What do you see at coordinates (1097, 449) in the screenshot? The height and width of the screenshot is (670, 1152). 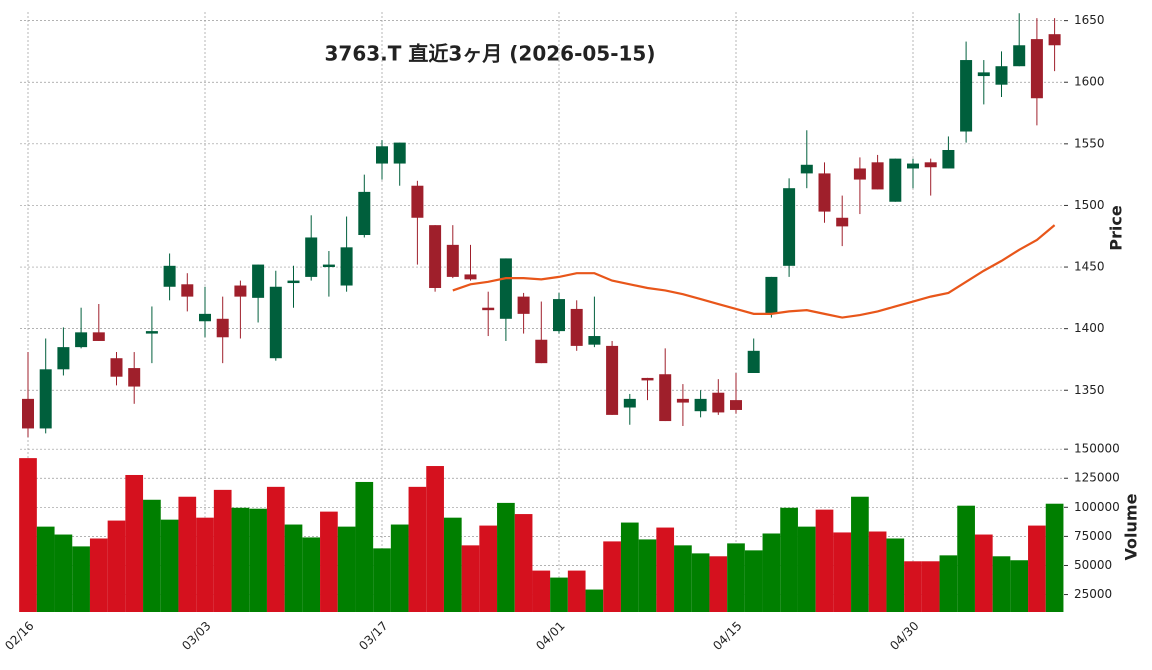 I see `y-tick-label: 150000` at bounding box center [1097, 449].